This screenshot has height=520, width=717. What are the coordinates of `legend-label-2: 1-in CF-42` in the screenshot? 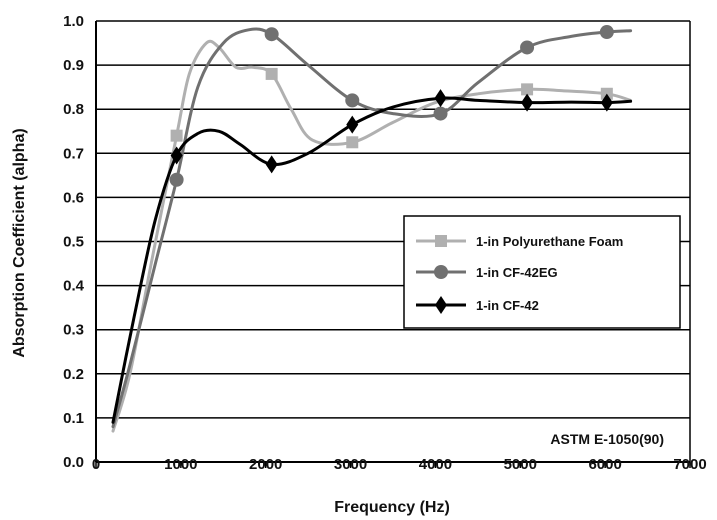 It's located at (507, 305).